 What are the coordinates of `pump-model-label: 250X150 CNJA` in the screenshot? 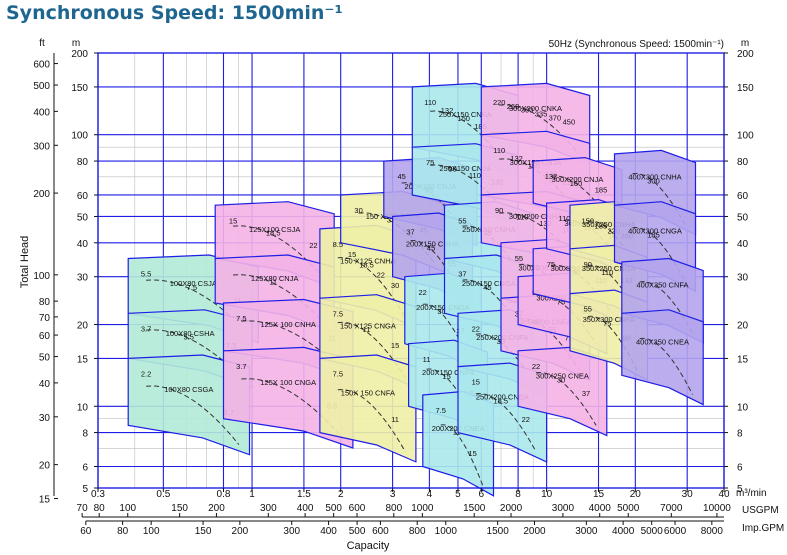 It's located at (465, 168).